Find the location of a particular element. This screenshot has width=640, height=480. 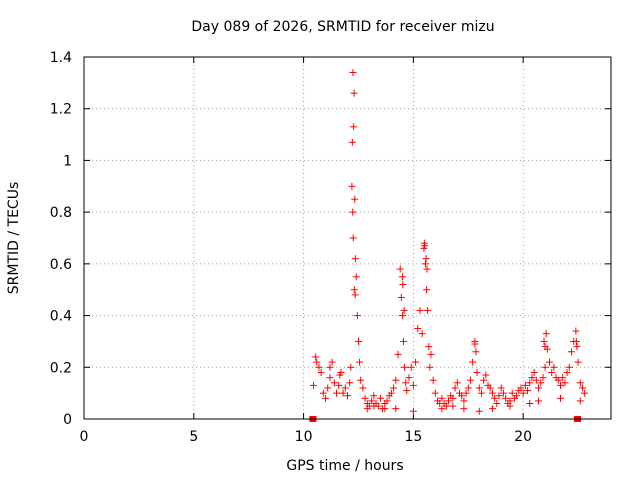

y-tick-label: 0 is located at coordinates (67, 420).